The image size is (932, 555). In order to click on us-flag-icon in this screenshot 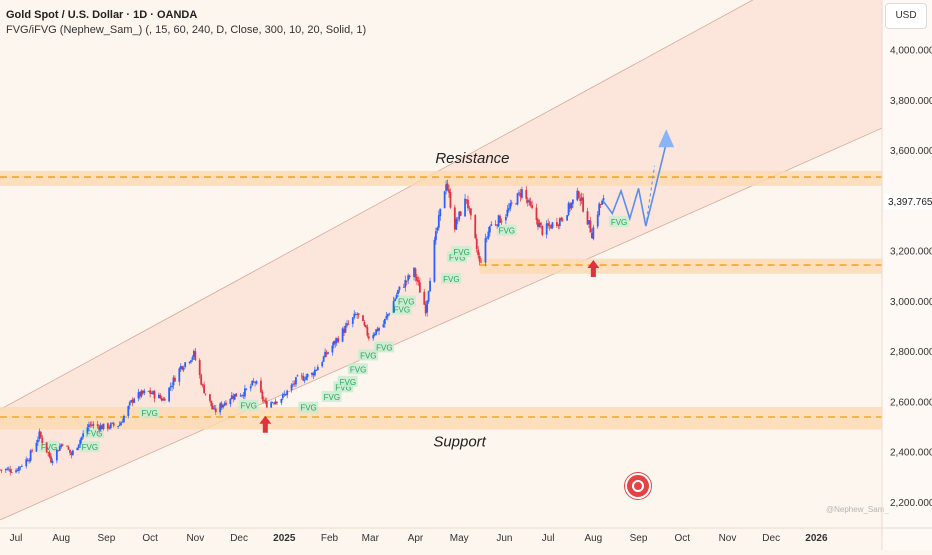, I will do `click(638, 486)`.